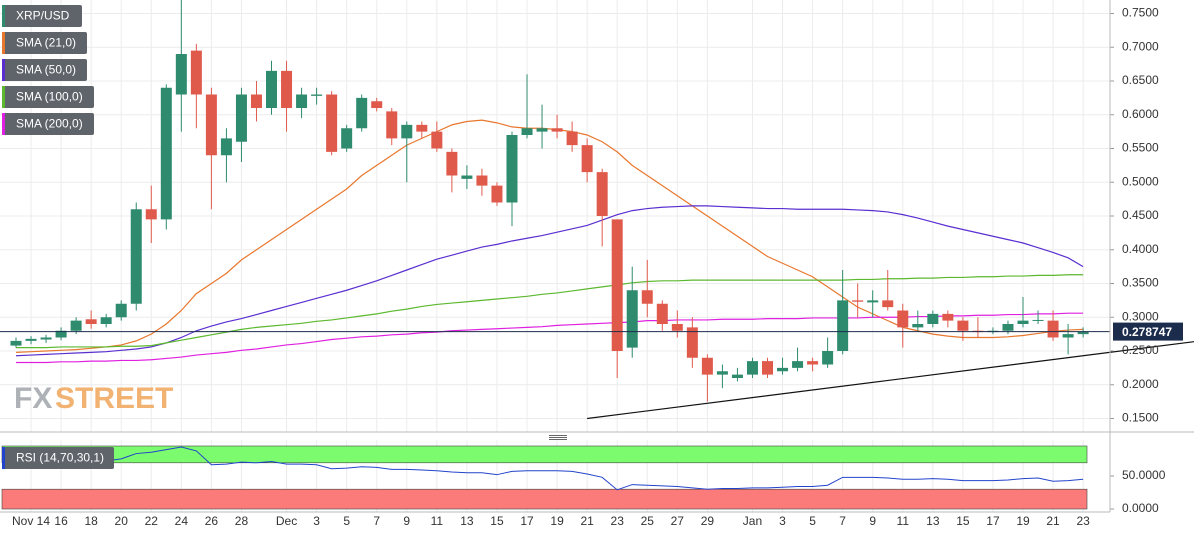 The width and height of the screenshot is (1194, 536). I want to click on watermark: FX, so click(33, 398).